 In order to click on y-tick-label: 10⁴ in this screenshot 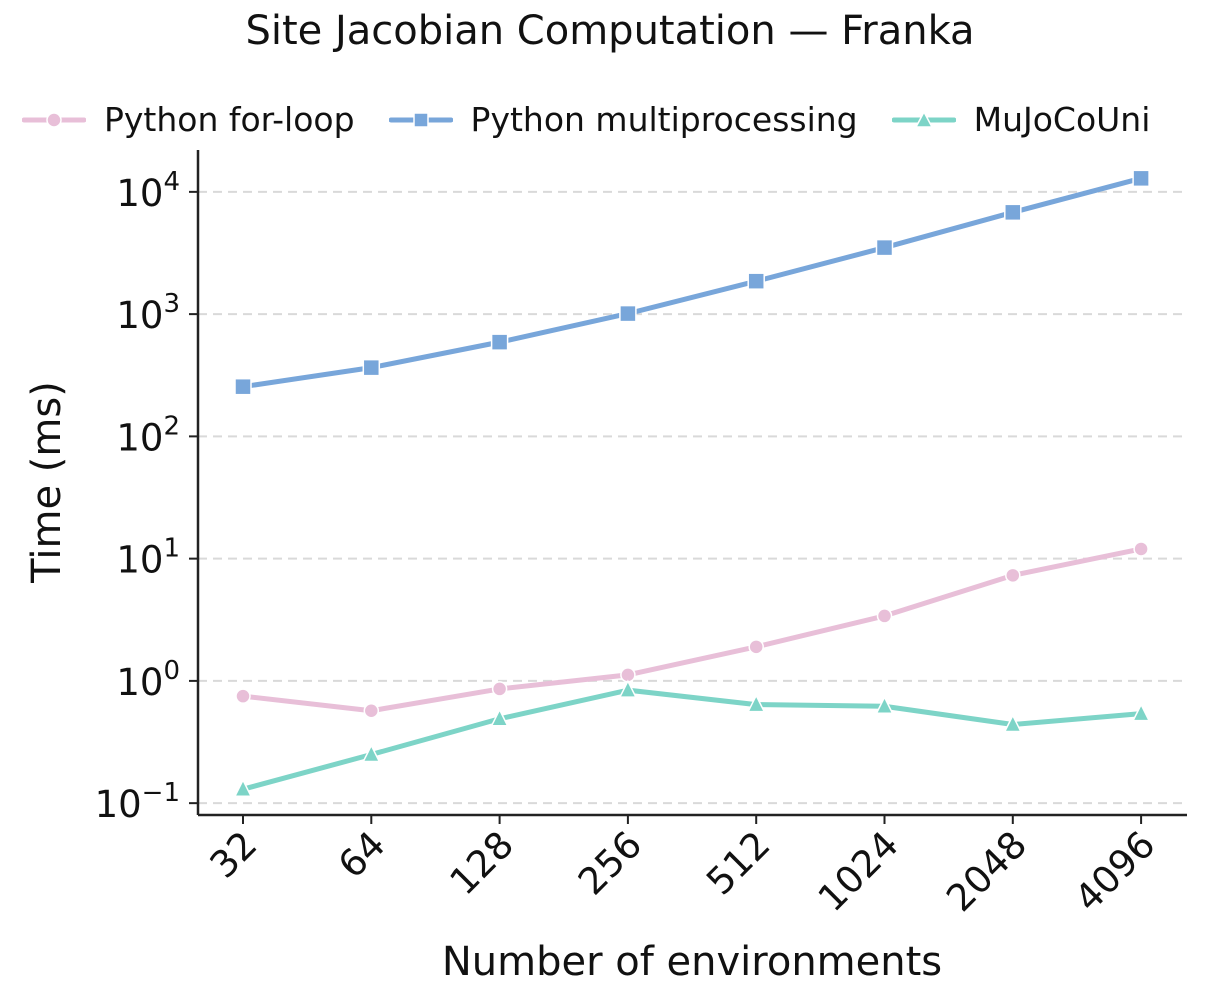, I will do `click(148, 191)`.